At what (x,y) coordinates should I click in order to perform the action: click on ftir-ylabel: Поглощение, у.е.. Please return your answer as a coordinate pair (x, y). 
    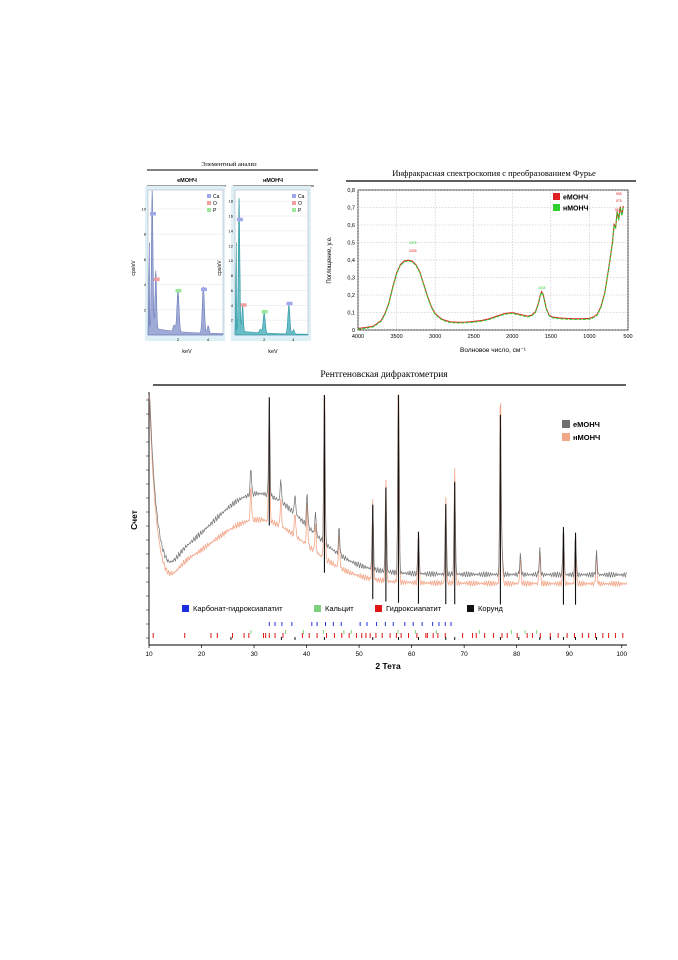
    Looking at the image, I should click on (330, 260).